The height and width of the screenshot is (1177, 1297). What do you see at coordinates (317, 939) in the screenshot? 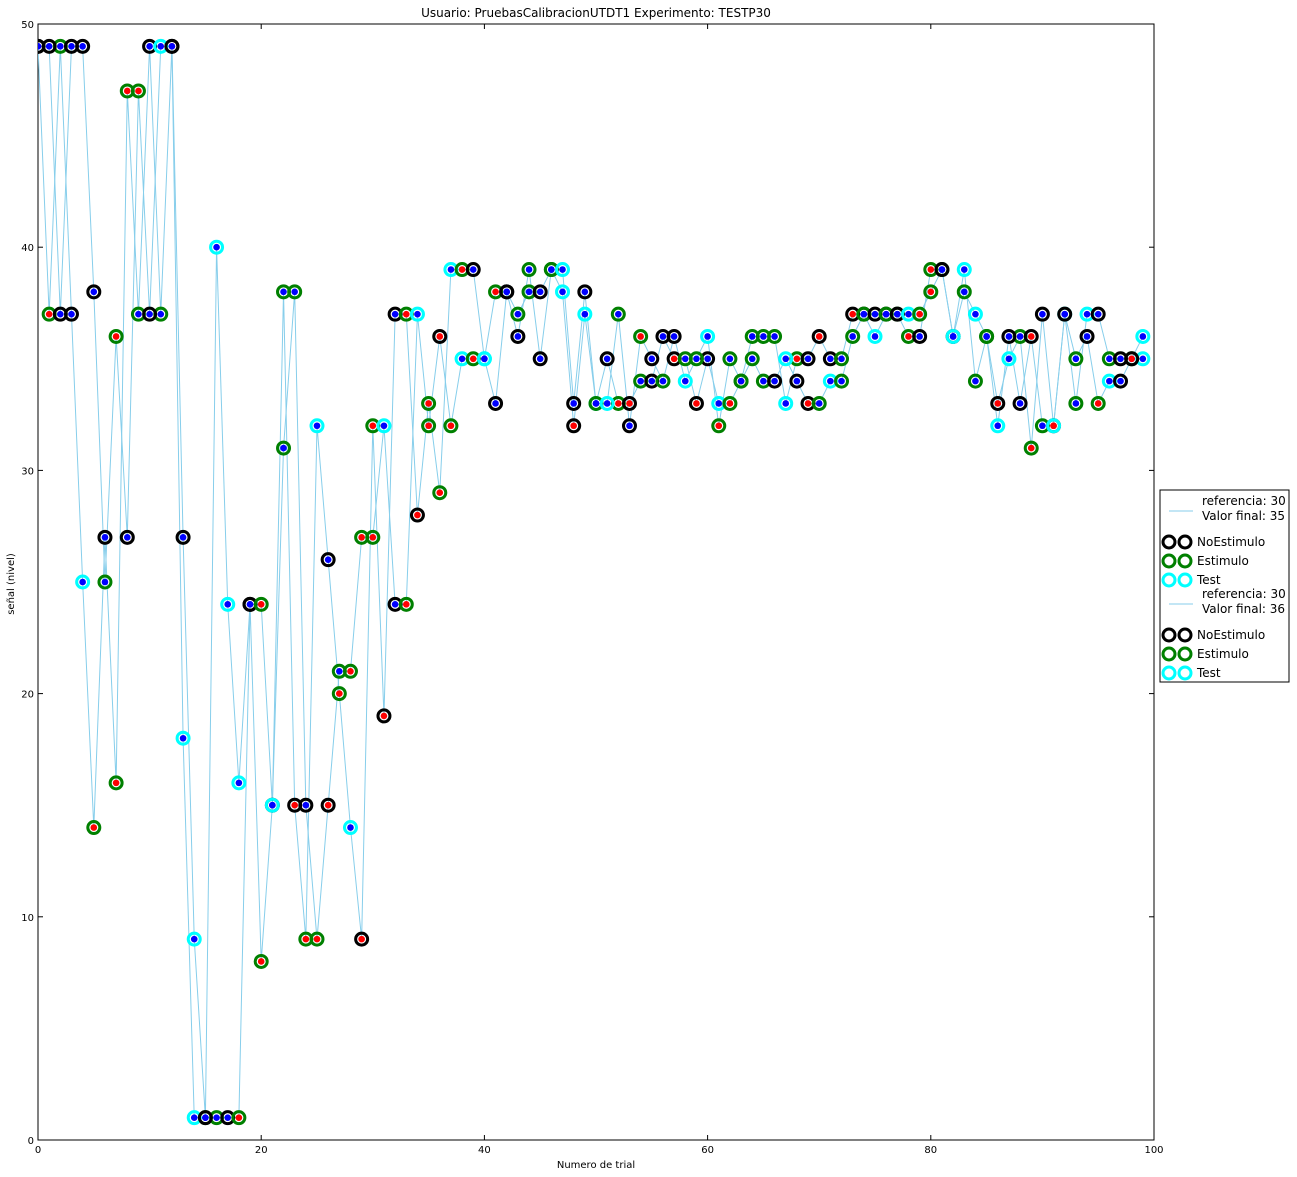
I see `response-dot-s2-t25` at bounding box center [317, 939].